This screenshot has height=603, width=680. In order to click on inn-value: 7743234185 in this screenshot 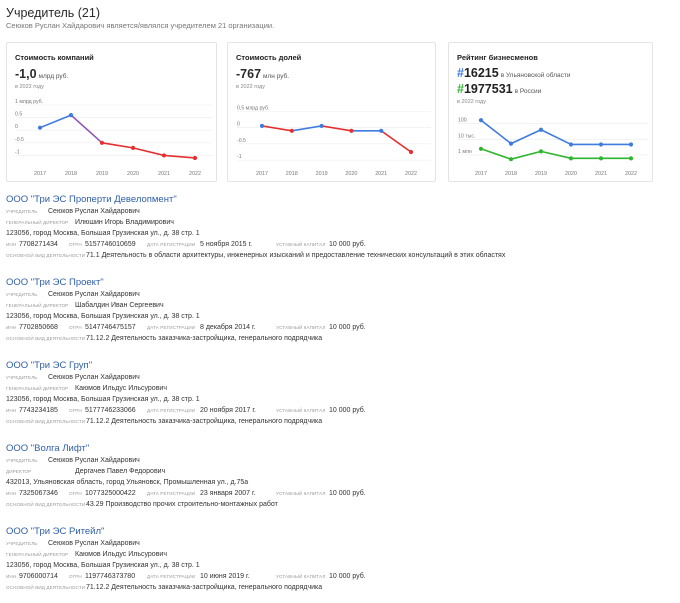, I will do `click(38, 410)`.